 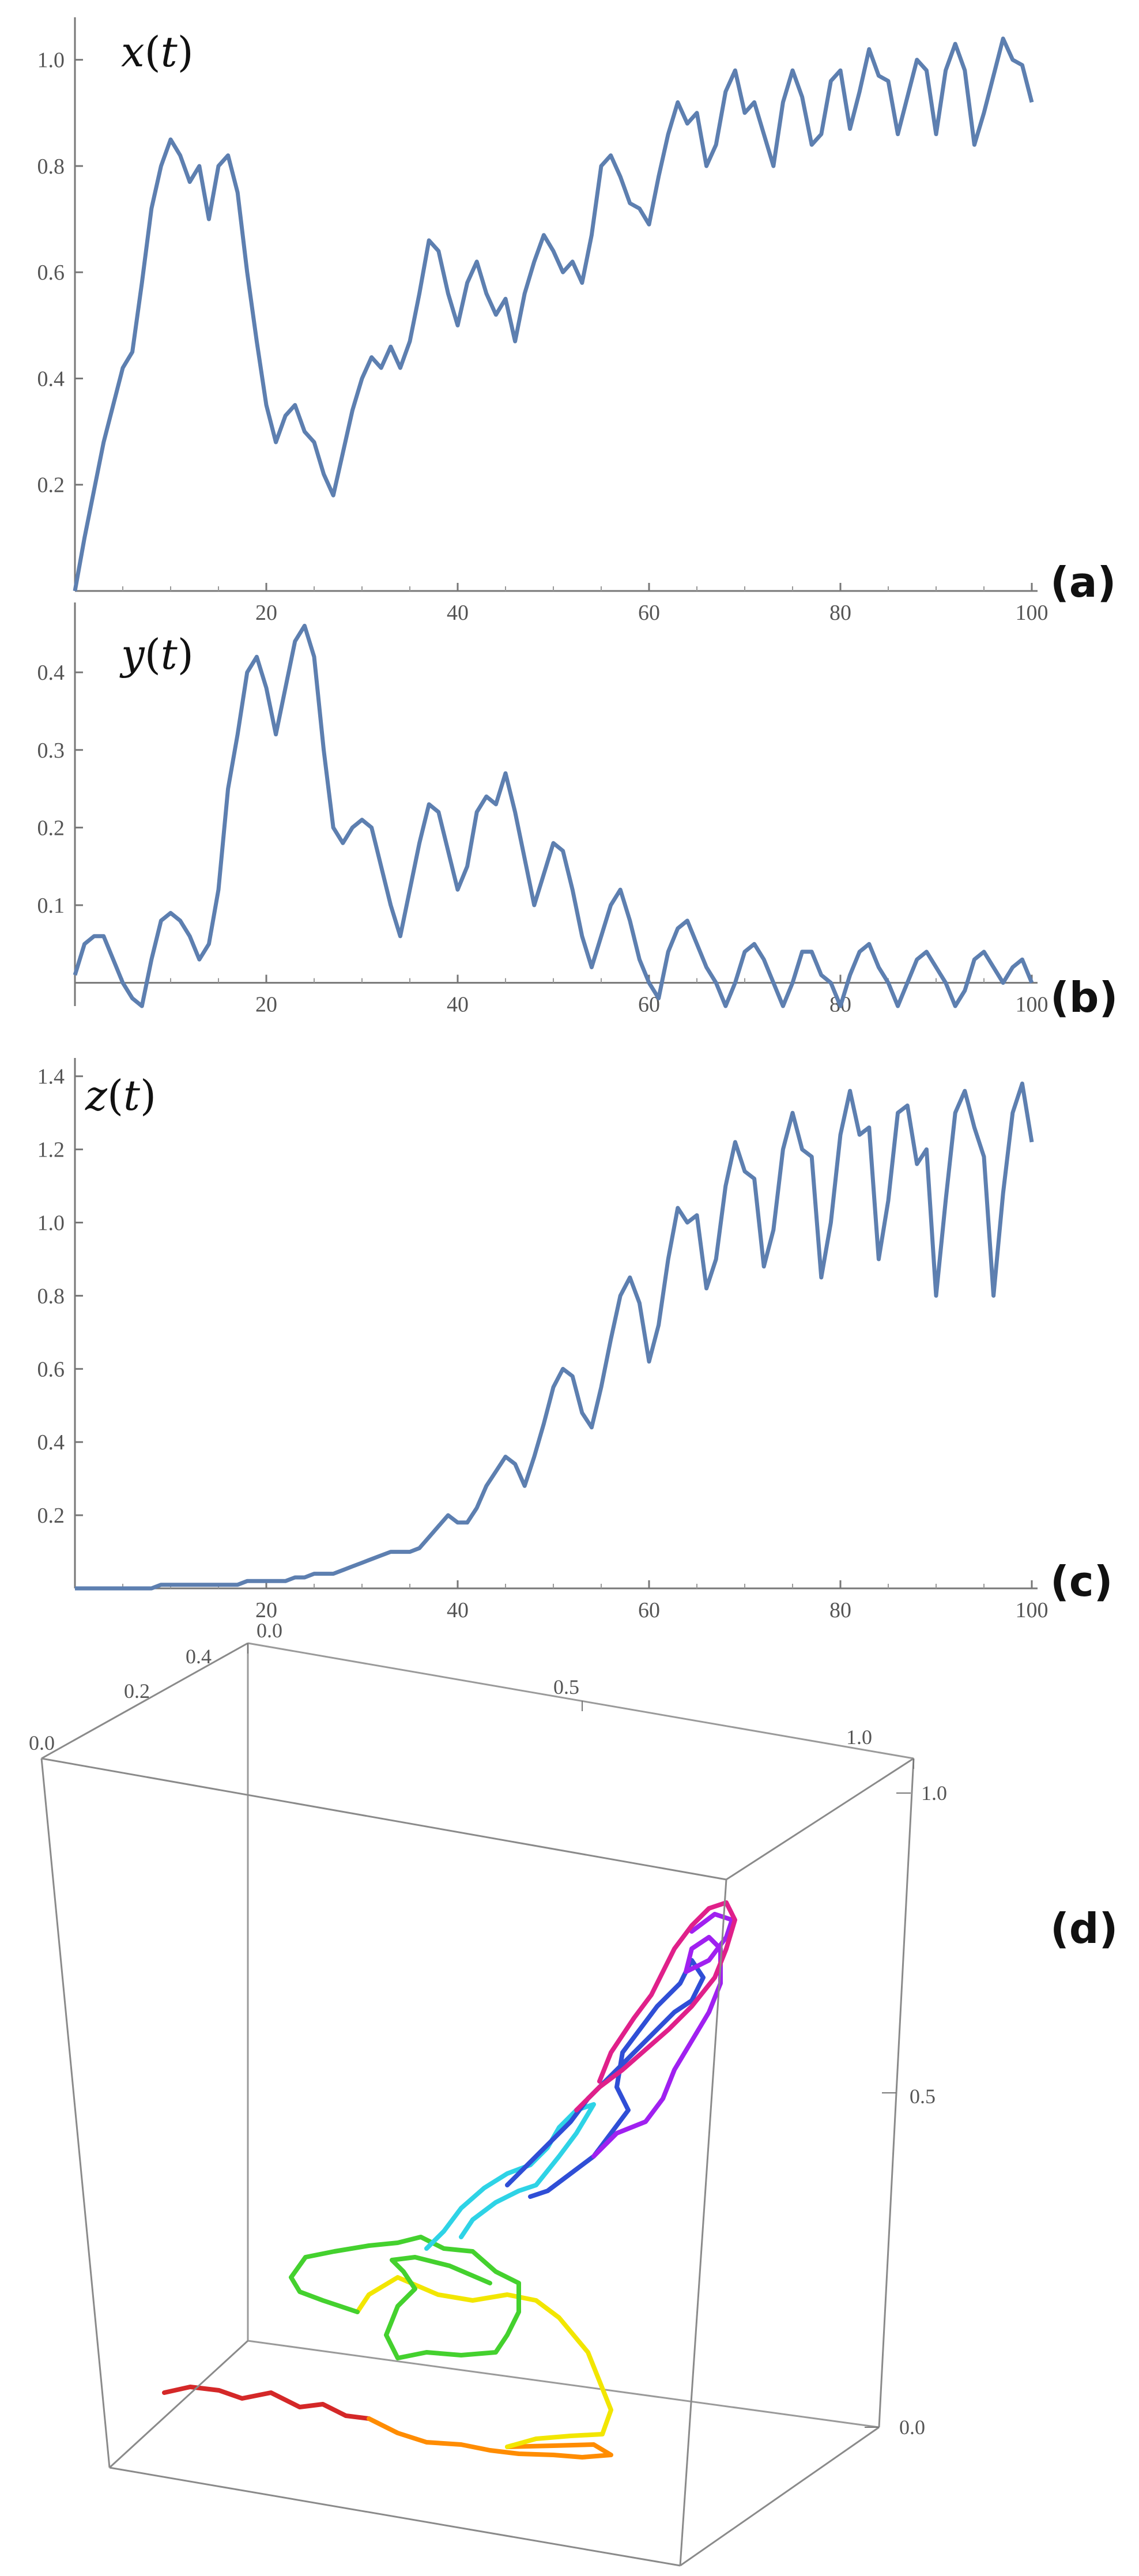 What do you see at coordinates (199, 1656) in the screenshot?
I see `panel-d-ydepth-tick-2: 0.4` at bounding box center [199, 1656].